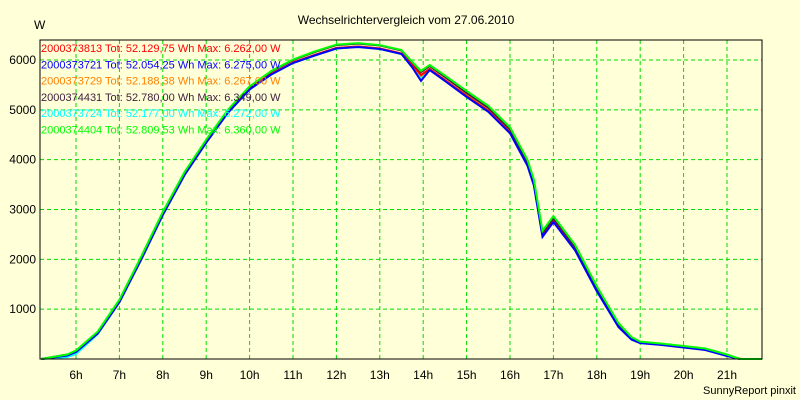  I want to click on x-tick-label: 14h, so click(423, 375).